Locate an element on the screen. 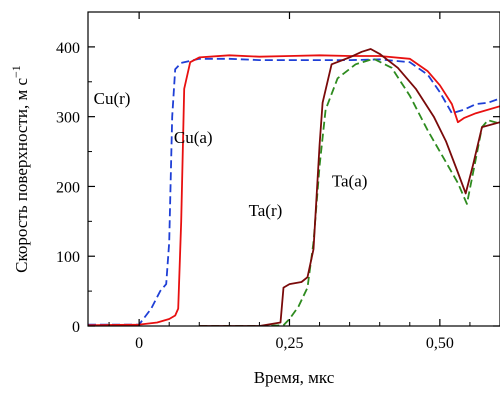  x-tick-label: 0 is located at coordinates (139, 343).